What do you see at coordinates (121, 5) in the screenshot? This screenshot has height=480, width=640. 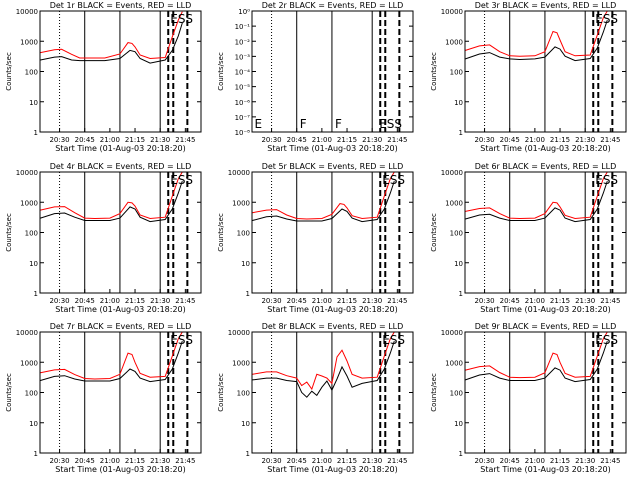 I see `panel-title: Det 1r BLACK = Events, RED = LLD` at bounding box center [121, 5].